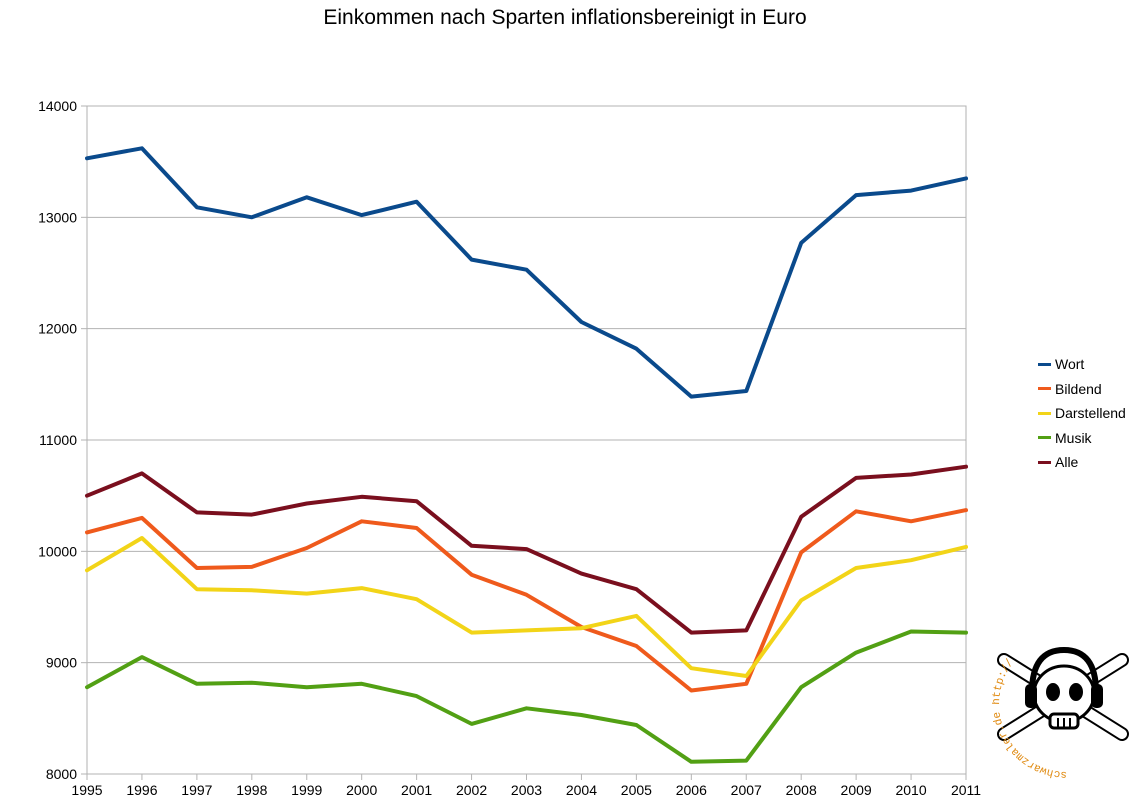 The image size is (1142, 808). Describe the element at coordinates (801, 790) in the screenshot. I see `x-tick-label: 2008` at that location.